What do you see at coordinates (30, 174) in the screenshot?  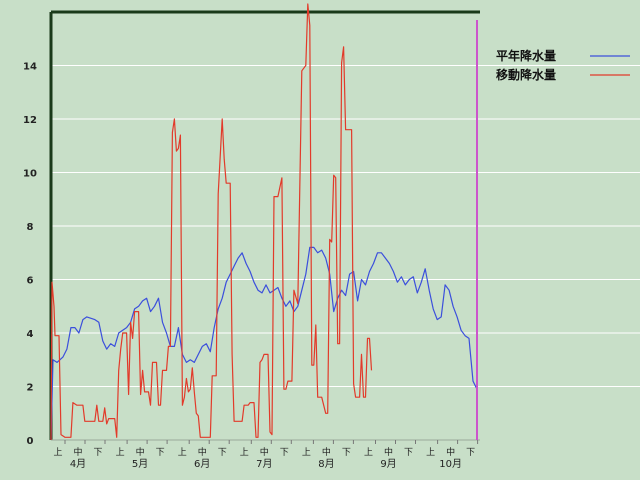 I see `y-tick-label: 10` at bounding box center [30, 174].